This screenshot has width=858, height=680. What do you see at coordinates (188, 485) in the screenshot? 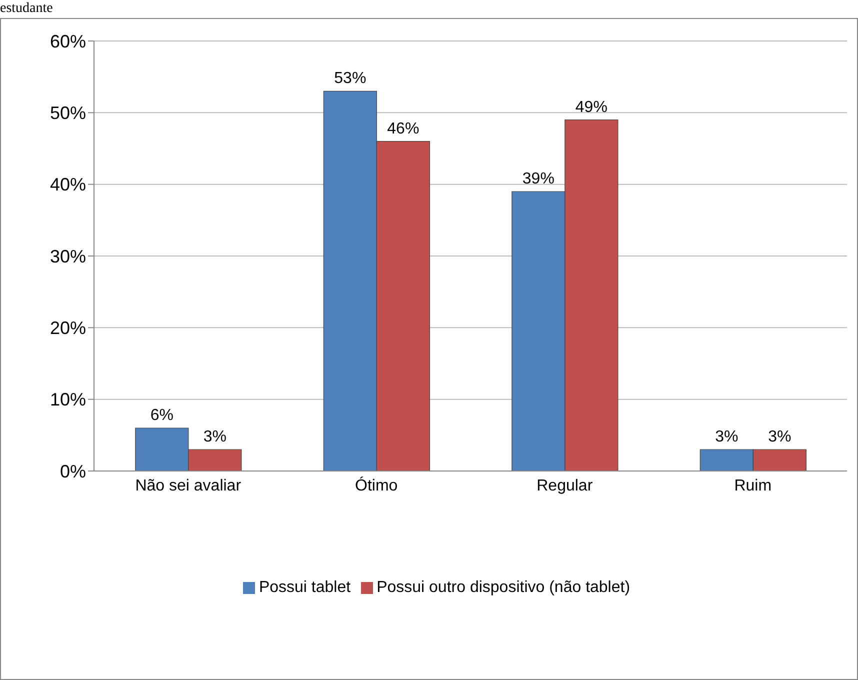
I see `x-tick-label: Não sei avaliar` at bounding box center [188, 485].